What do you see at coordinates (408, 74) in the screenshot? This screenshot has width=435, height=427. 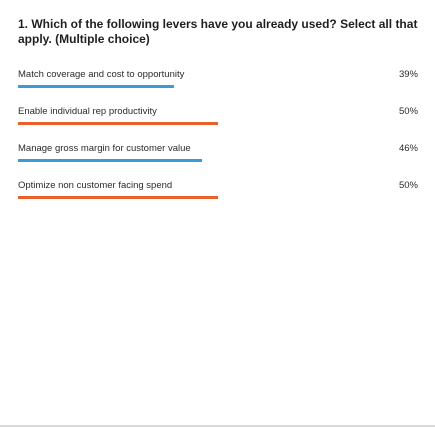 I see `option-percentage: 39%` at bounding box center [408, 74].